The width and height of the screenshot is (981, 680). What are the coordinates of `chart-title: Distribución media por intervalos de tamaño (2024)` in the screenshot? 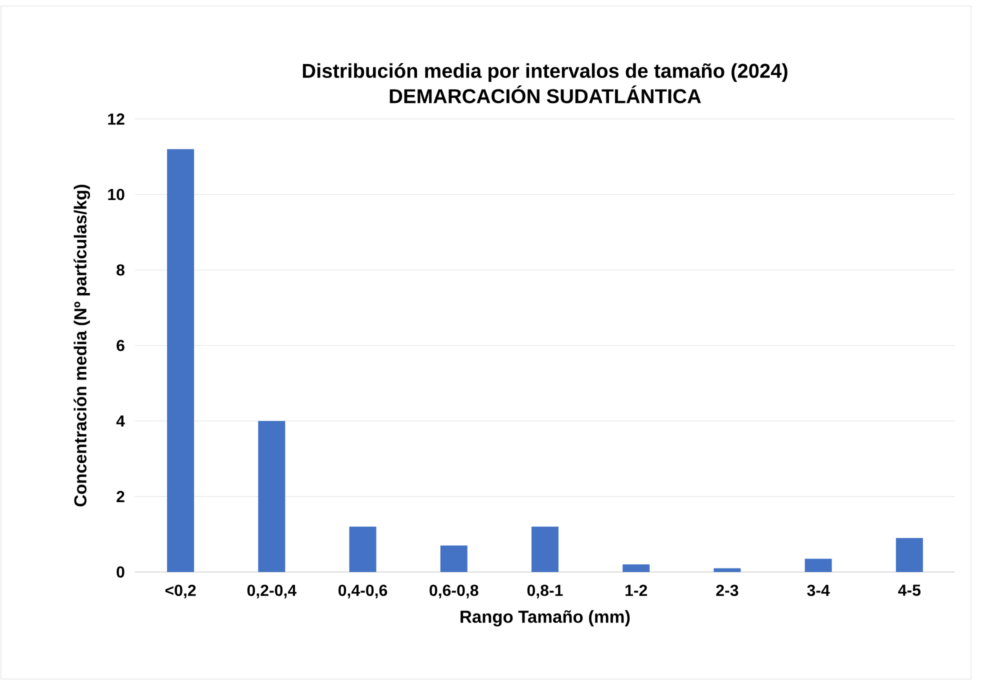 It's located at (545, 72).